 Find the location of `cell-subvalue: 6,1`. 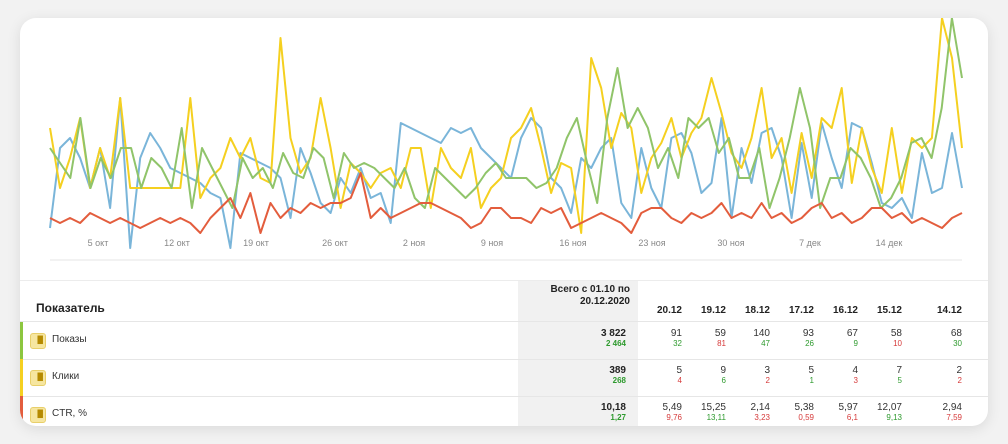

cell-subvalue: 6,1 is located at coordinates (852, 417).